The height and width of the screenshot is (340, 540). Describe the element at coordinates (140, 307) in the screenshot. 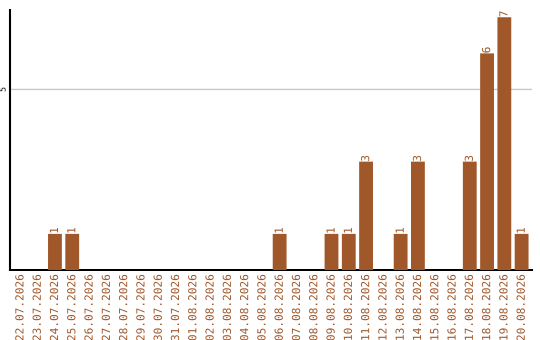

I see `x-tick-label: 29.07.2026` at that location.